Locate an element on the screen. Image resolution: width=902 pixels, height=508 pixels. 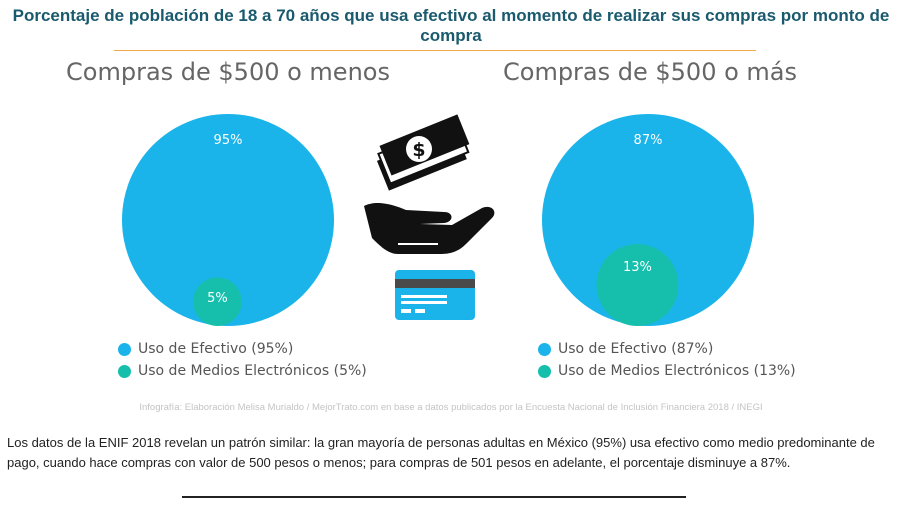
bottom-divider is located at coordinates (434, 497).